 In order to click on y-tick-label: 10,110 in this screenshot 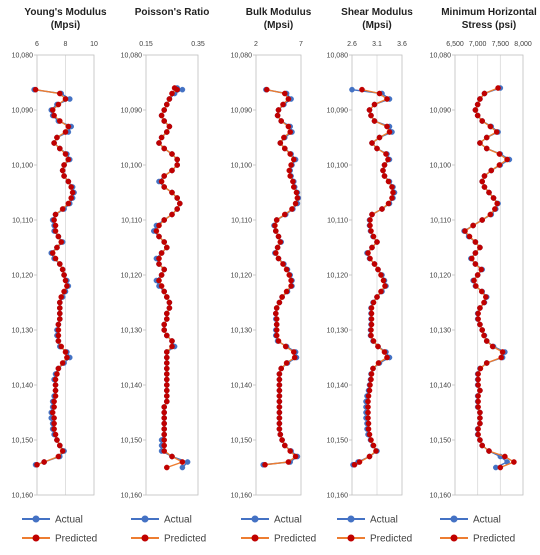, I will do `click(241, 221)`.